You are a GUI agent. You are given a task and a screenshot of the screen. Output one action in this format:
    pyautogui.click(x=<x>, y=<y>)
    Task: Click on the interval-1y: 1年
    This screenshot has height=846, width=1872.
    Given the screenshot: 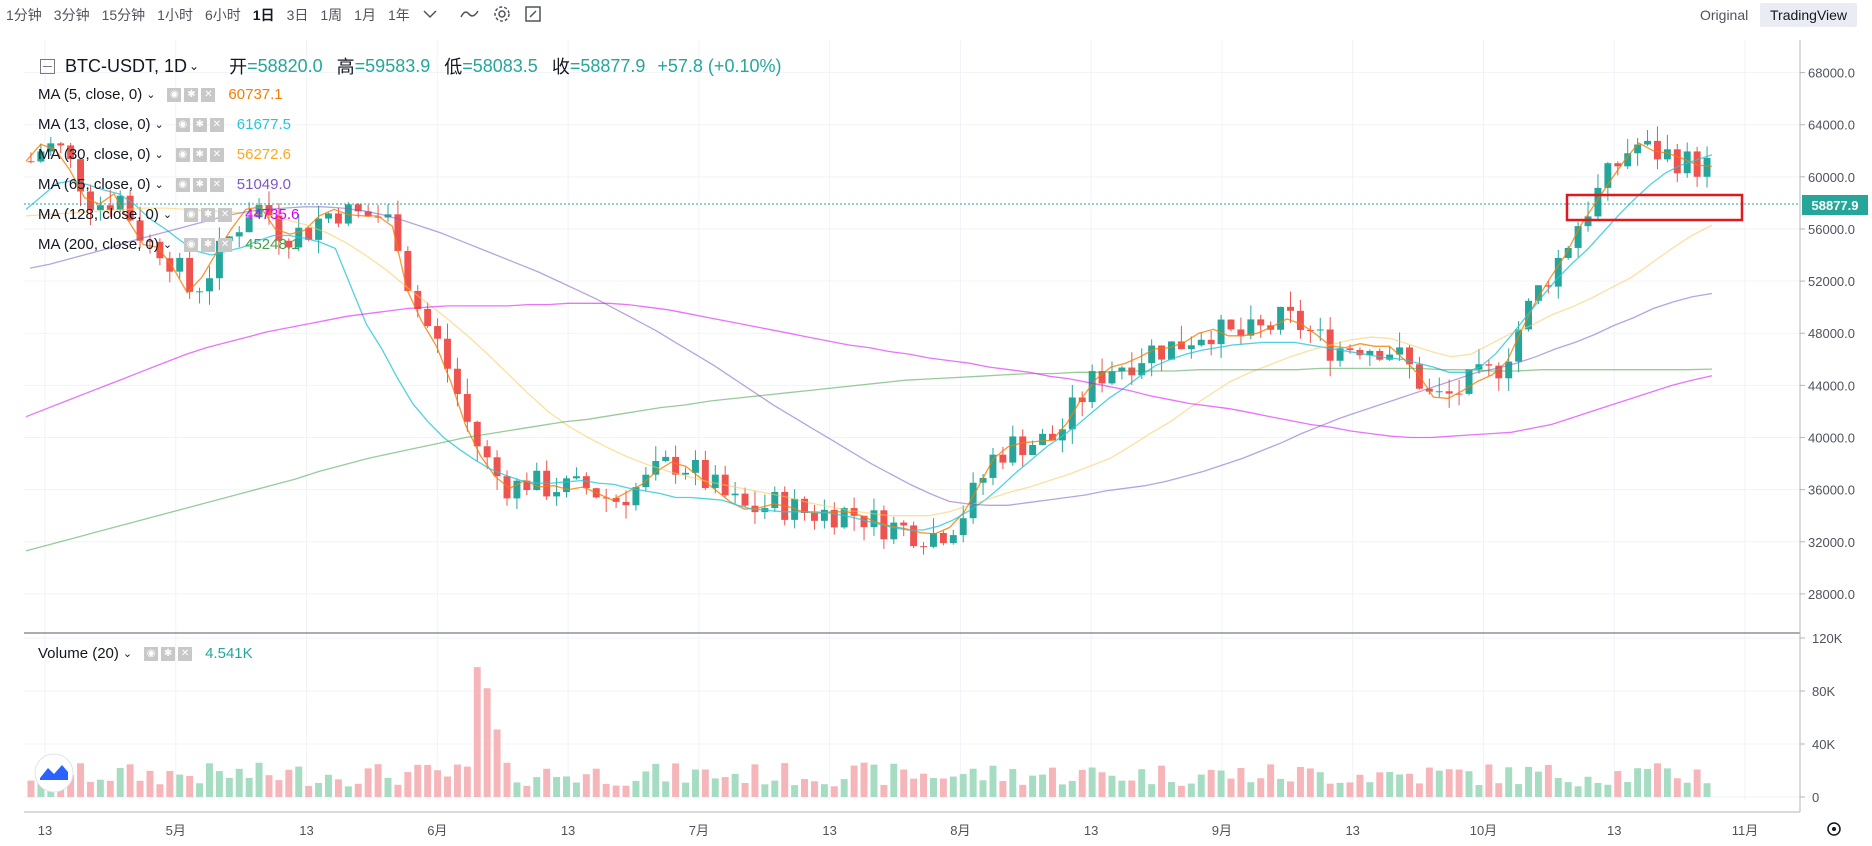 What is the action you would take?
    pyautogui.click(x=398, y=15)
    